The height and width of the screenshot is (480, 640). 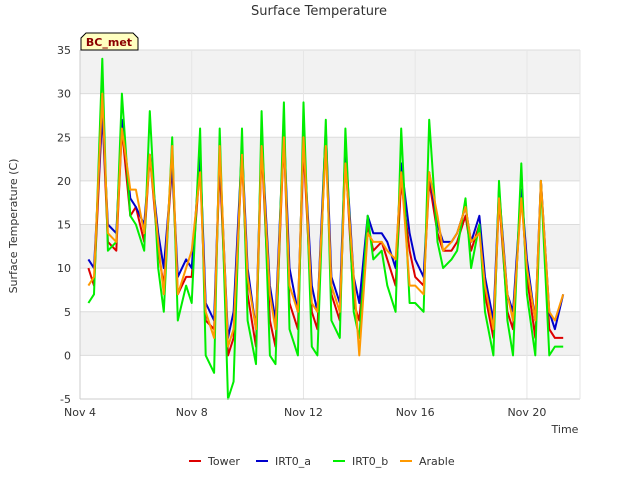 I want to click on x-tick-label: Nov 12, so click(x=303, y=412).